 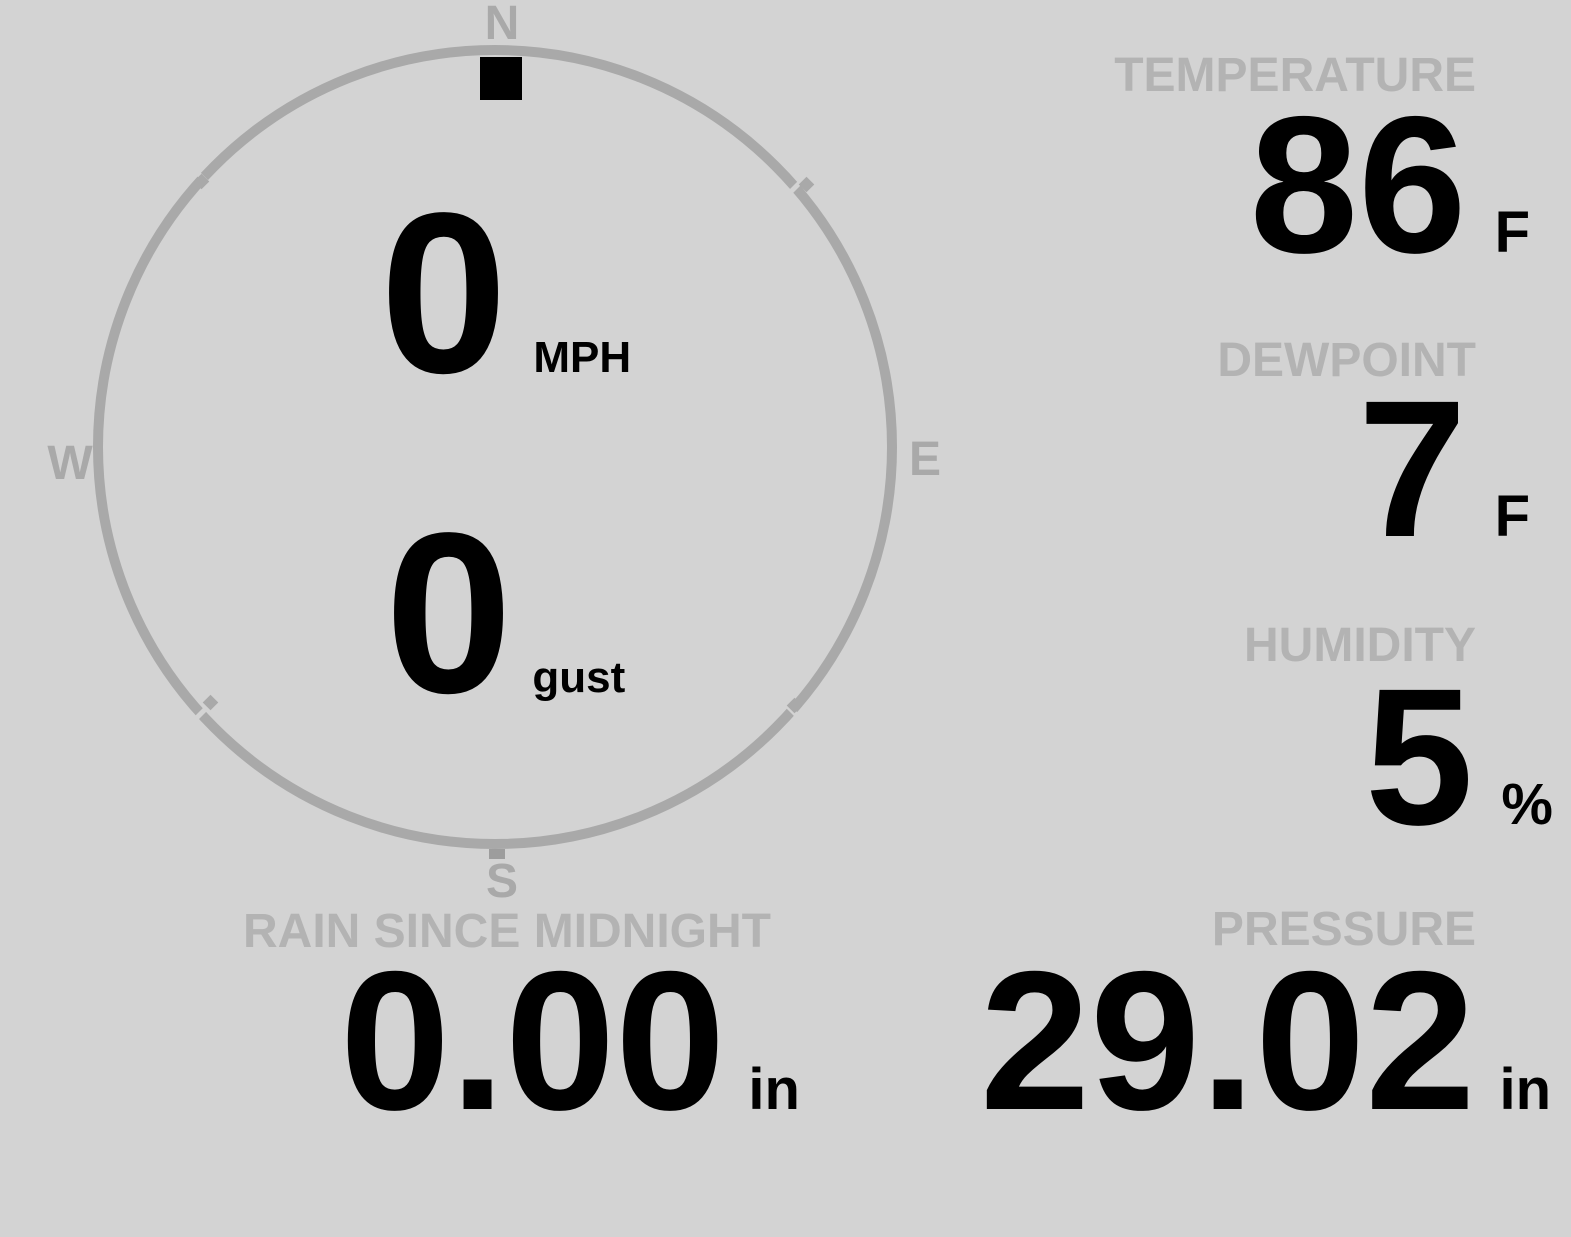 What do you see at coordinates (444, 293) in the screenshot?
I see `wind-speed-value: 0` at bounding box center [444, 293].